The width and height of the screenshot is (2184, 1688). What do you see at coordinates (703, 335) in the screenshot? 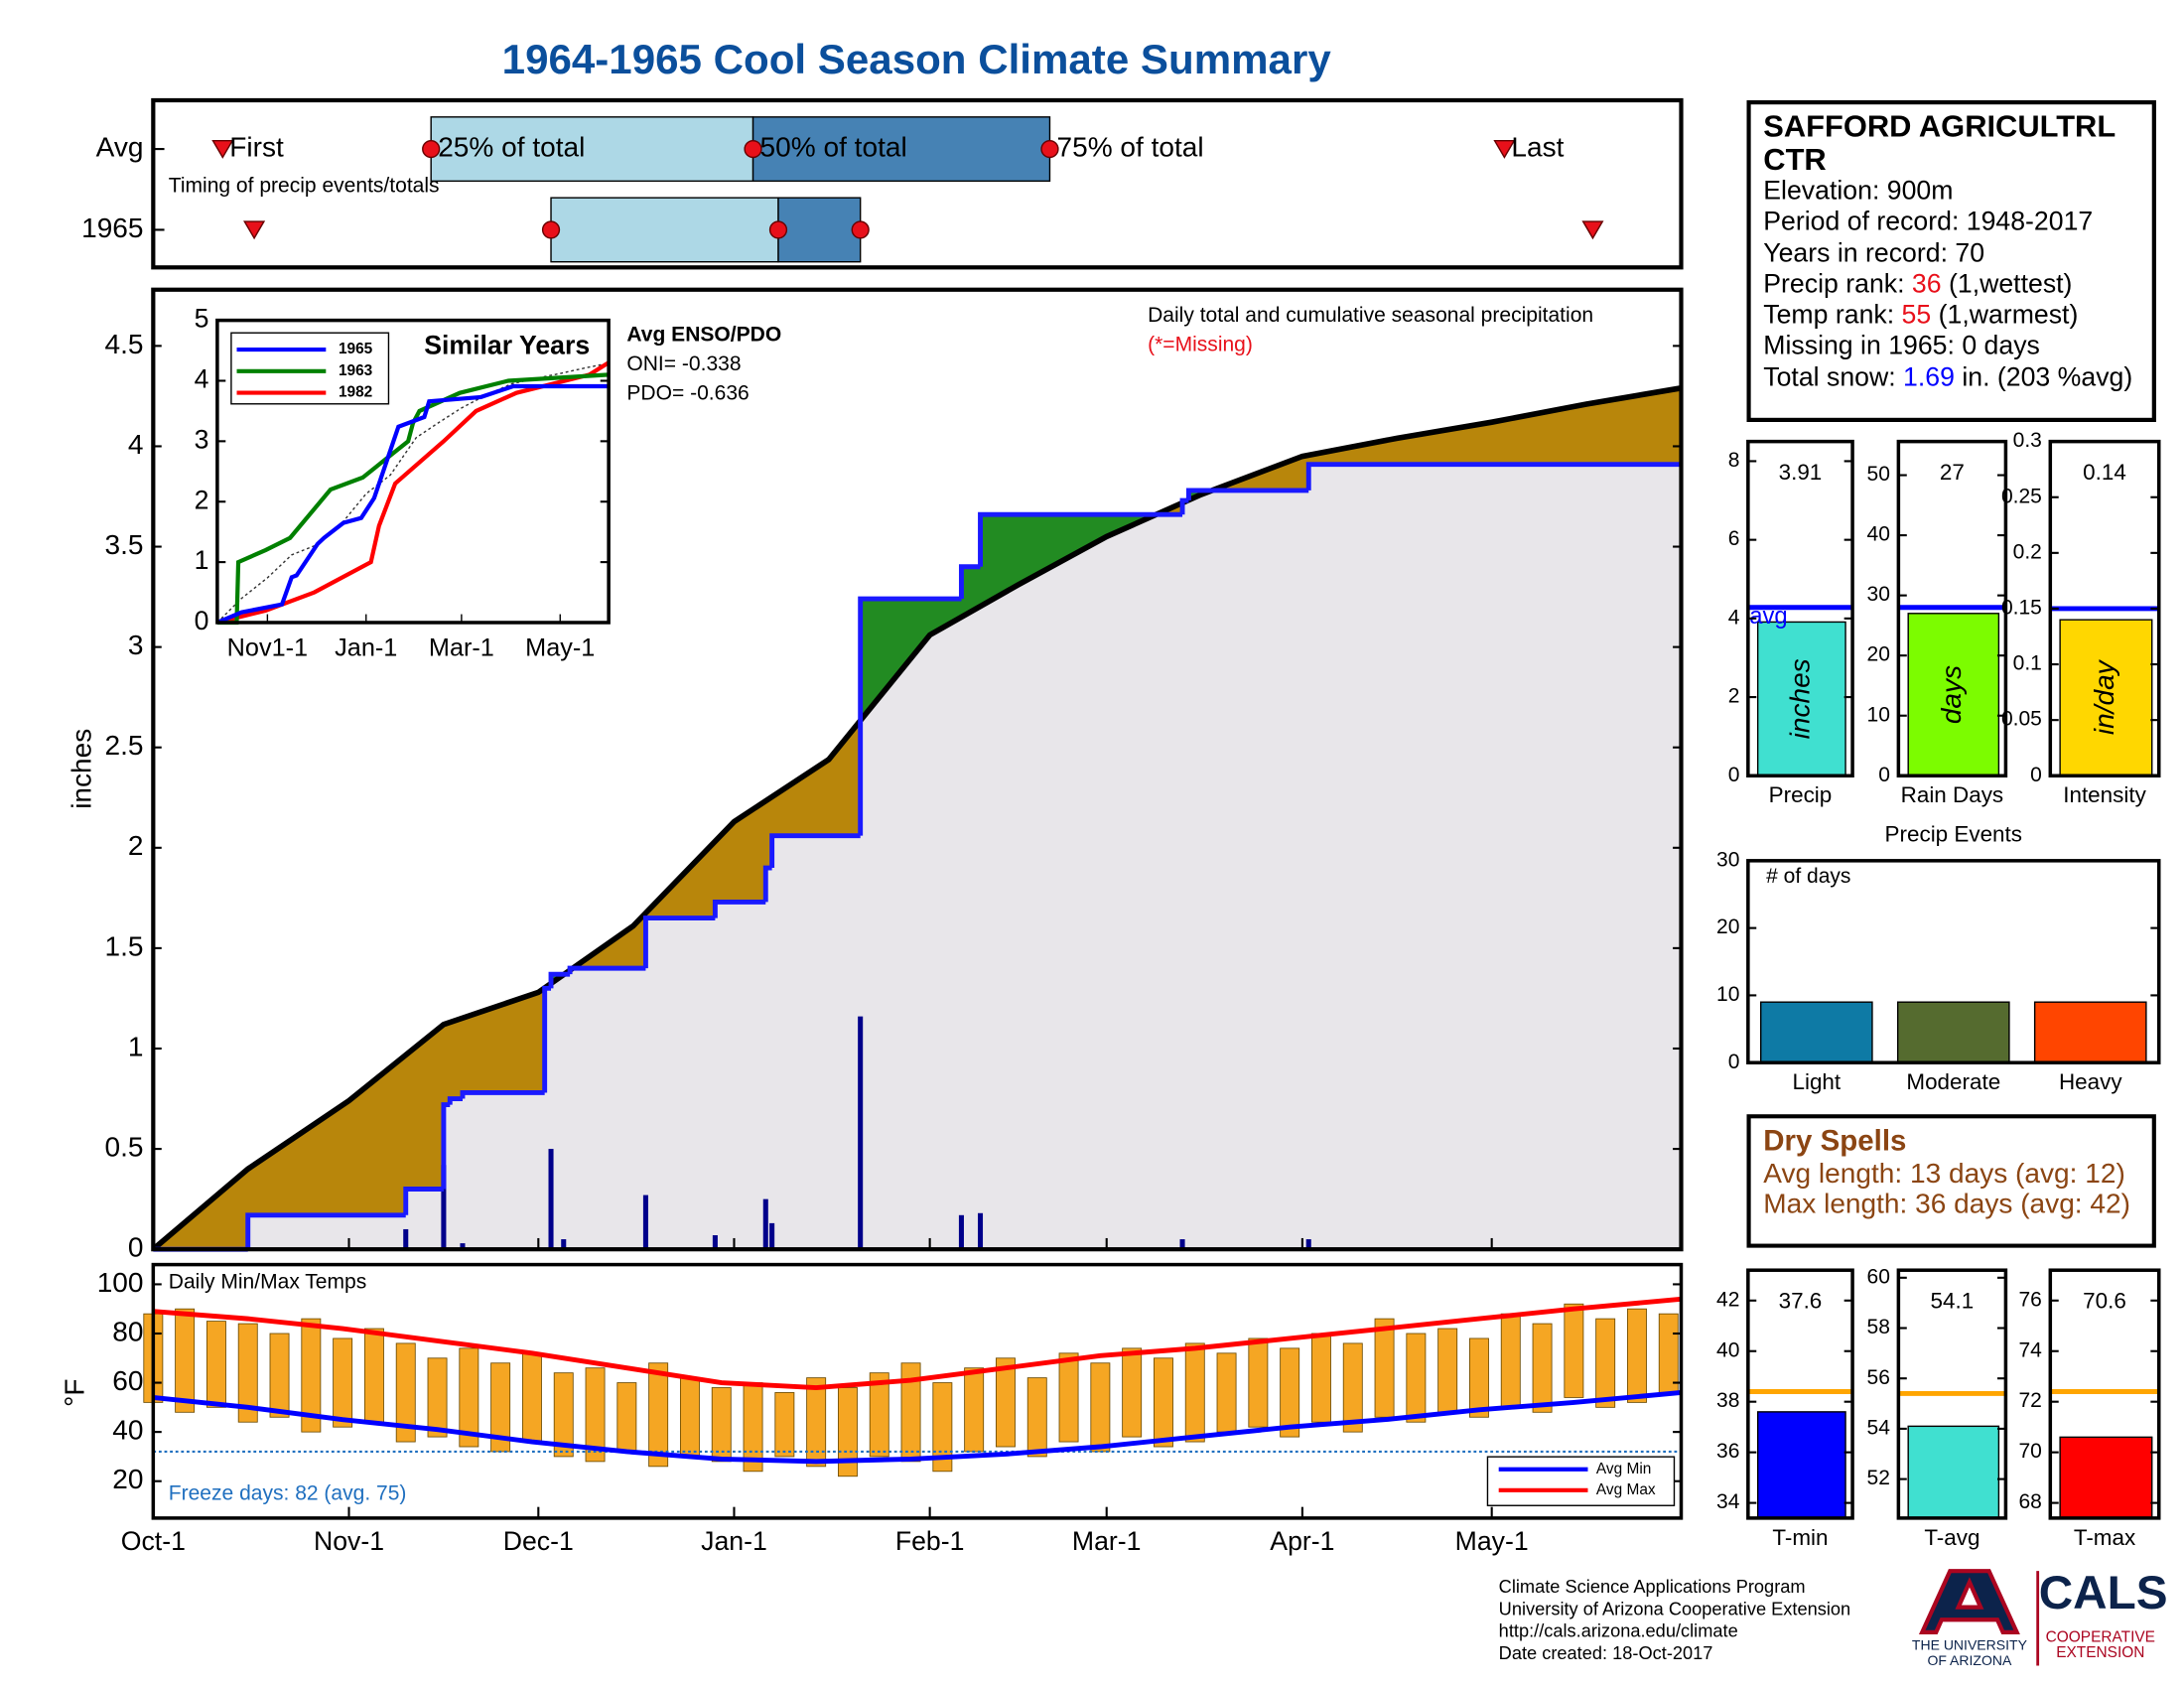
I see `enso-title: Avg ENSO/PDO` at bounding box center [703, 335].